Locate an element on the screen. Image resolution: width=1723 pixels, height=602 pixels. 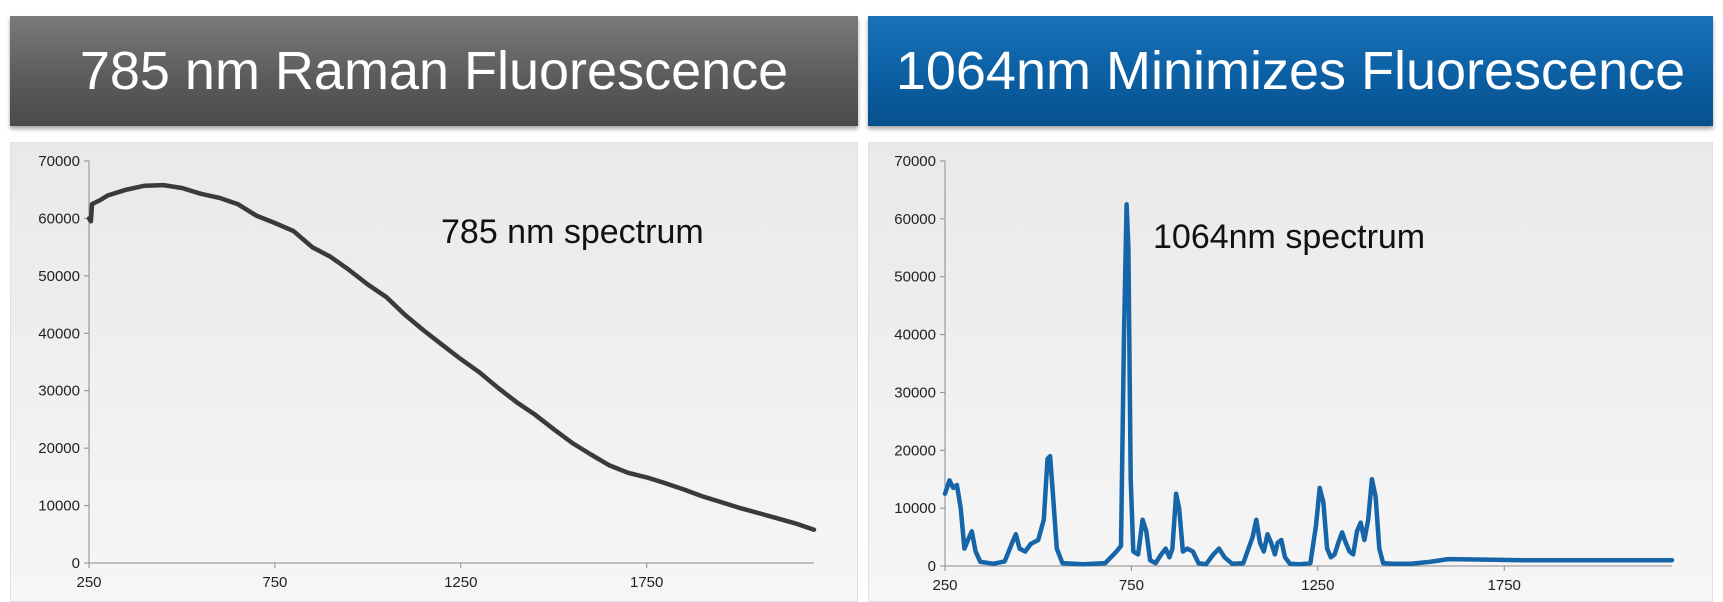
left-chart-y-tick-label: 0 is located at coordinates (76, 563).